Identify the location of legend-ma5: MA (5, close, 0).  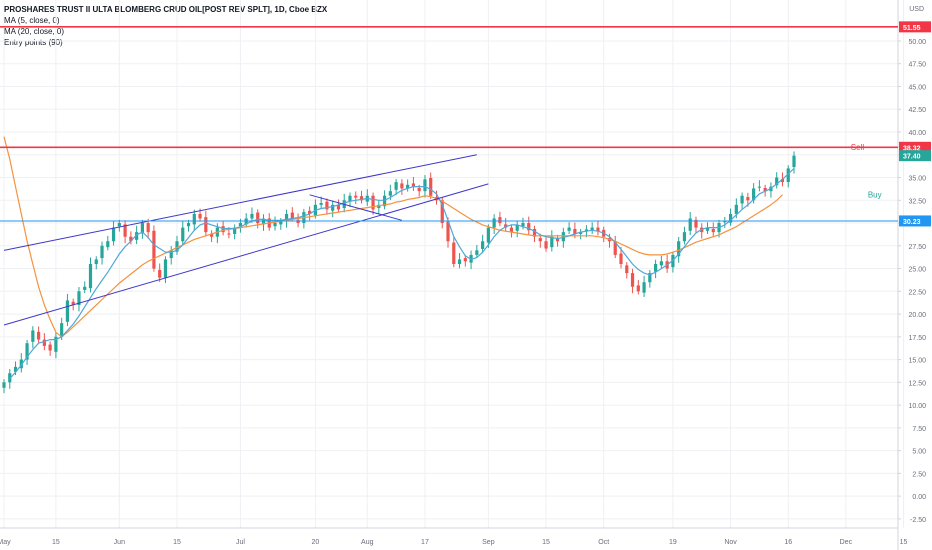
(32, 20).